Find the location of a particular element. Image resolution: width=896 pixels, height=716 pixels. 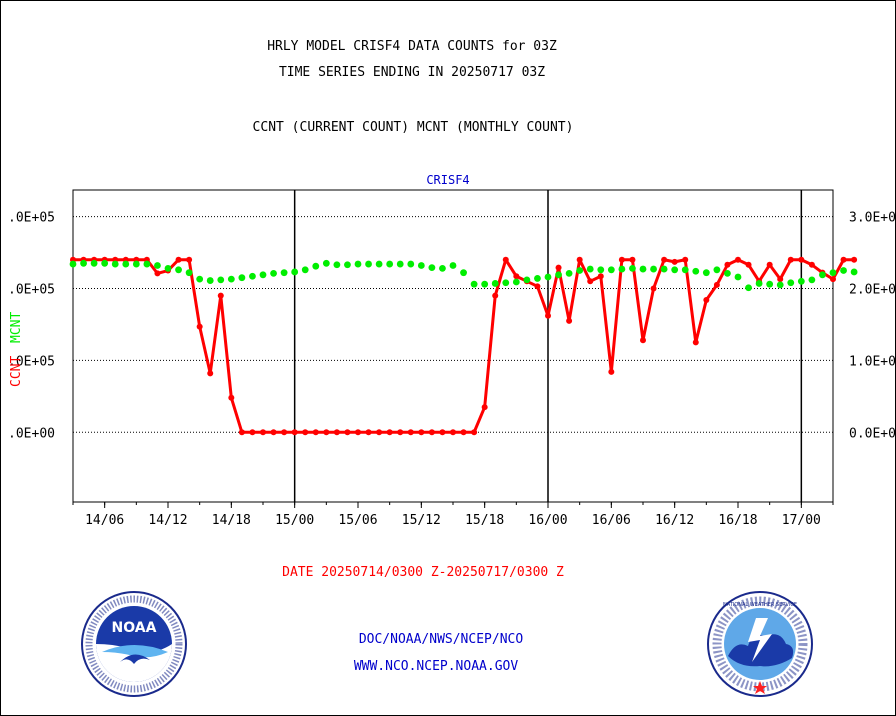

noaa-logo-text: NOAA is located at coordinates (134, 628).